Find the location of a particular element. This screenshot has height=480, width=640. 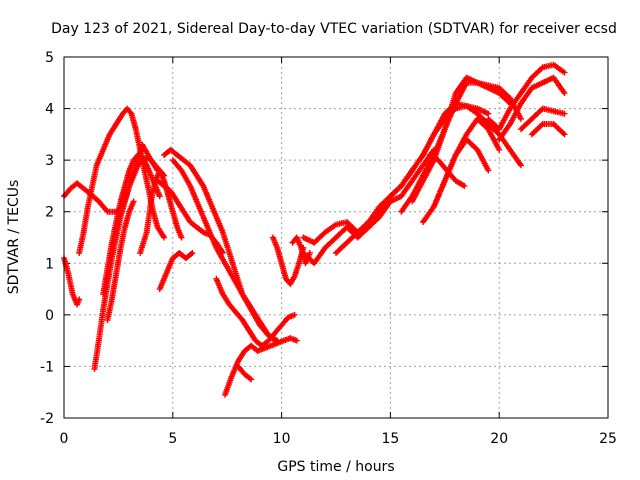

y-axis-label: SDTVAR / TECUs is located at coordinates (14, 237).